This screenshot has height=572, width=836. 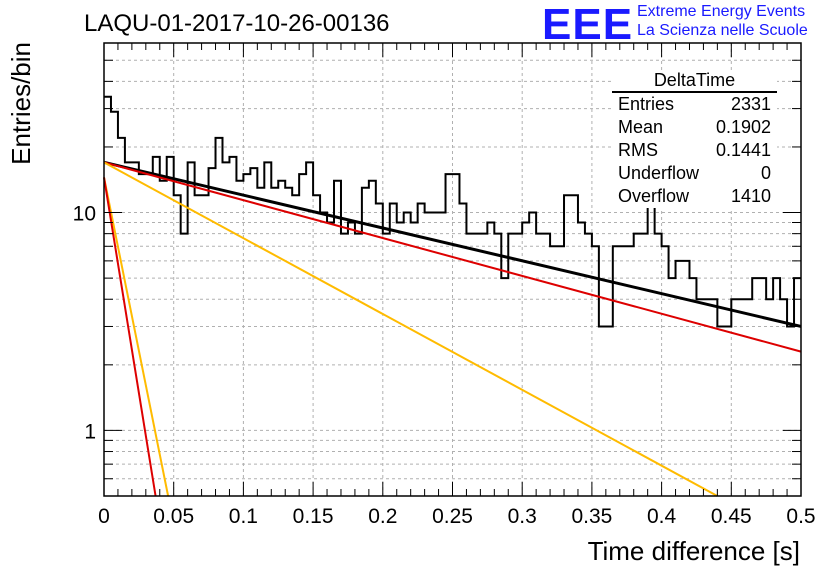 What do you see at coordinates (662, 516) in the screenshot?
I see `x-tick-label: 0.4` at bounding box center [662, 516].